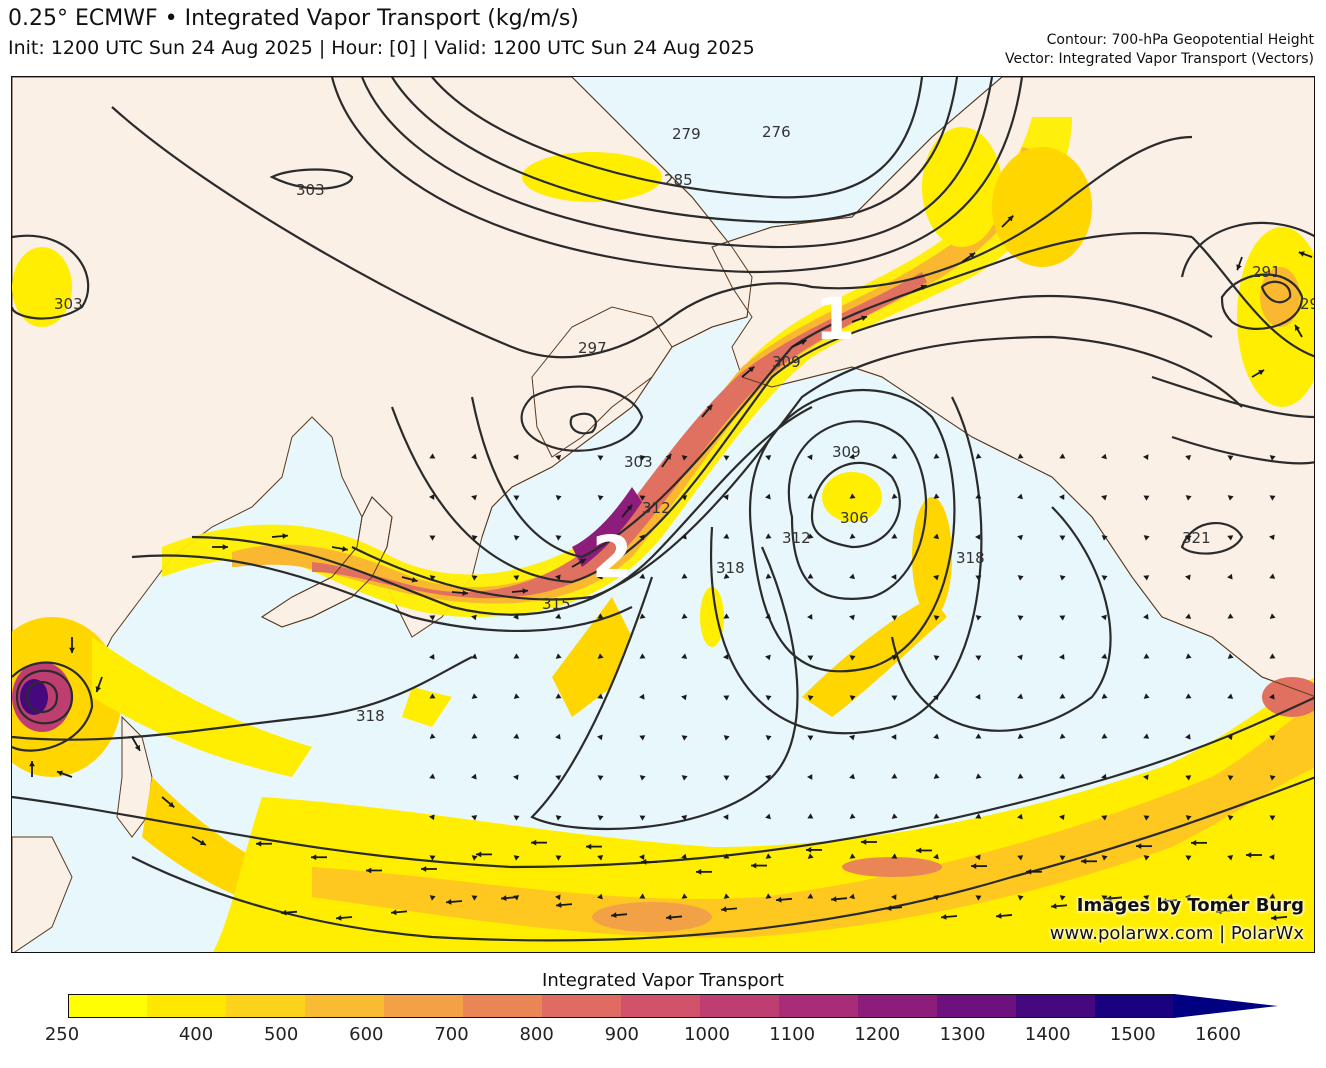  I want to click on contour-label: 285, so click(678, 180).